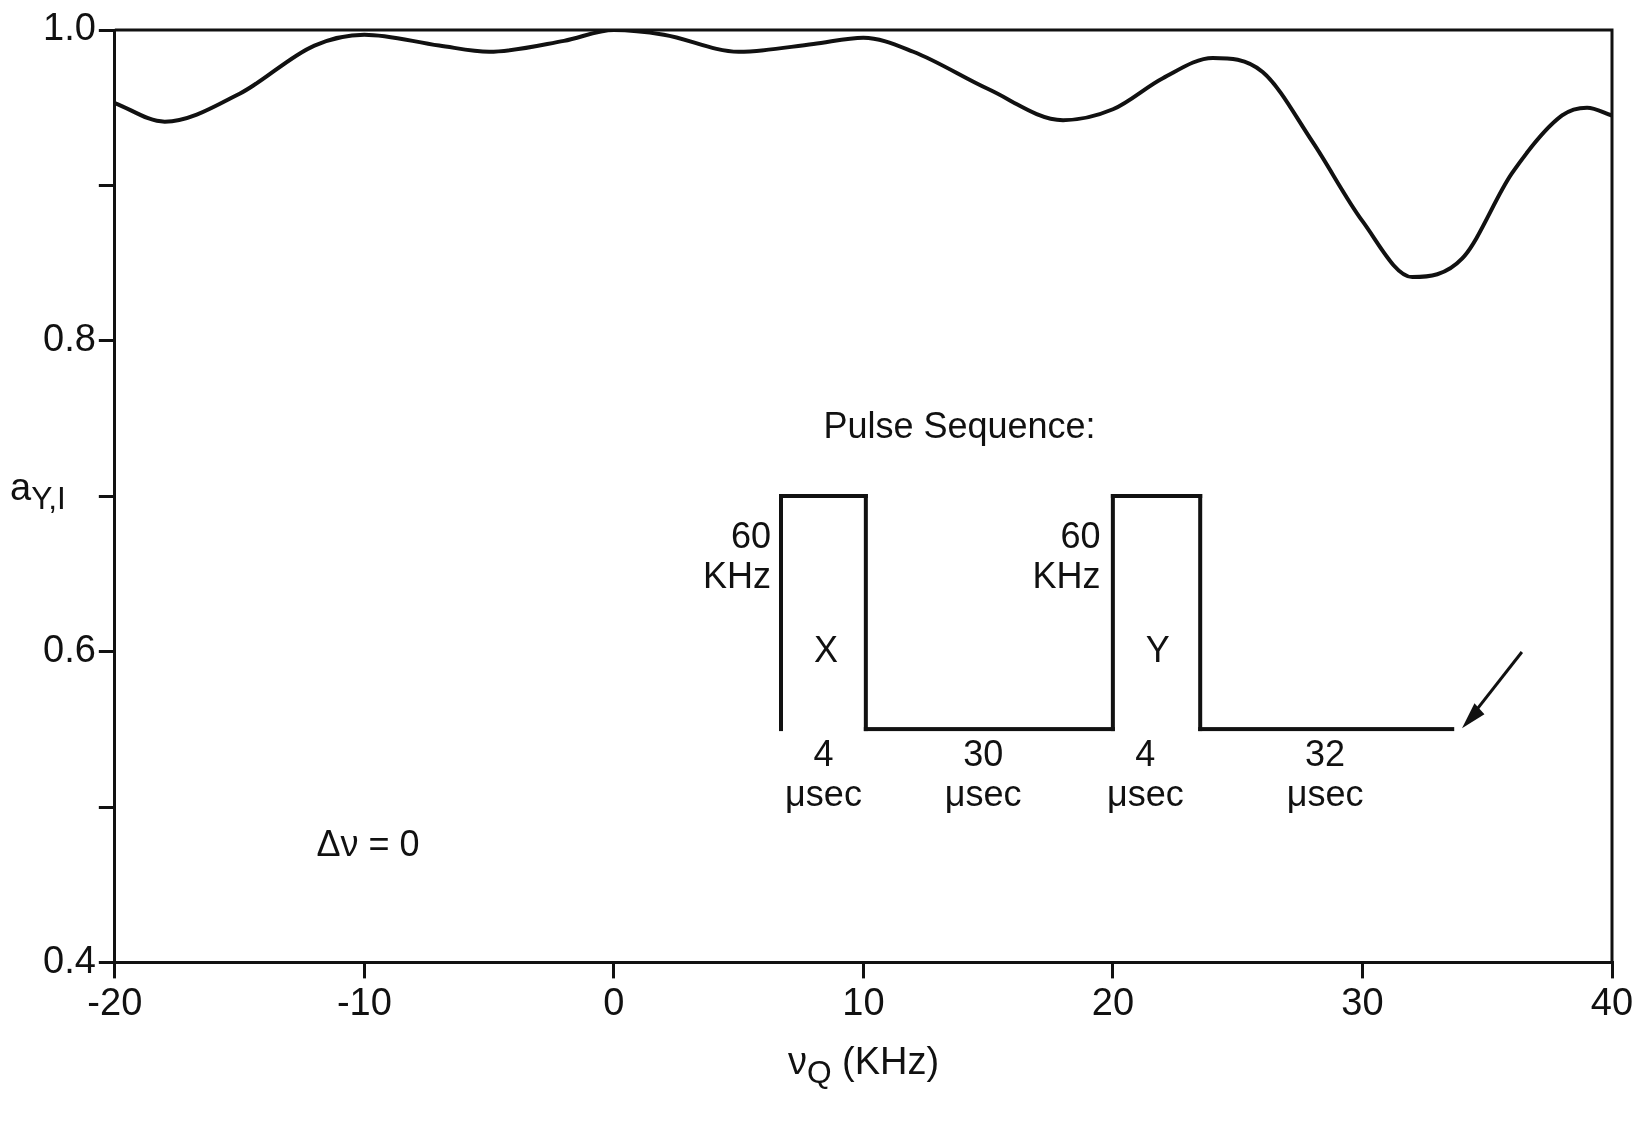 The width and height of the screenshot is (1637, 1130). I want to click on y-tick-label: 0.4, so click(69, 959).